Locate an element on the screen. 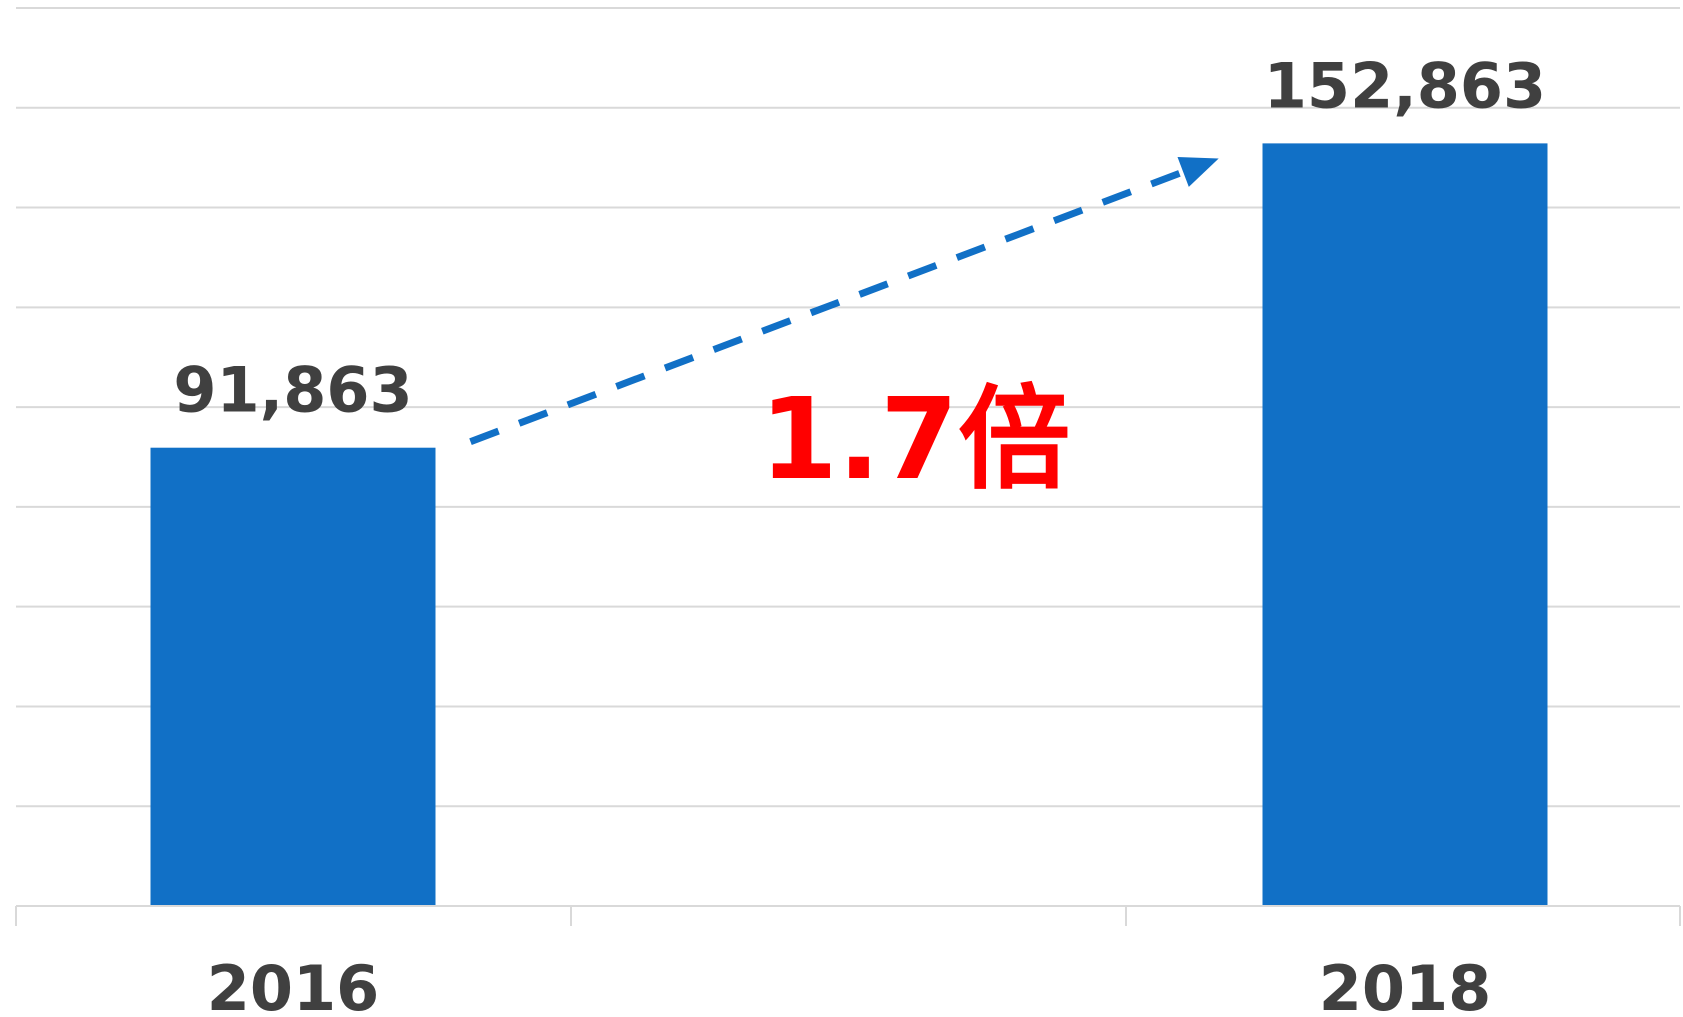 This screenshot has width=1683, height=1017. x-axis: 2016 2018 is located at coordinates (848, 961).